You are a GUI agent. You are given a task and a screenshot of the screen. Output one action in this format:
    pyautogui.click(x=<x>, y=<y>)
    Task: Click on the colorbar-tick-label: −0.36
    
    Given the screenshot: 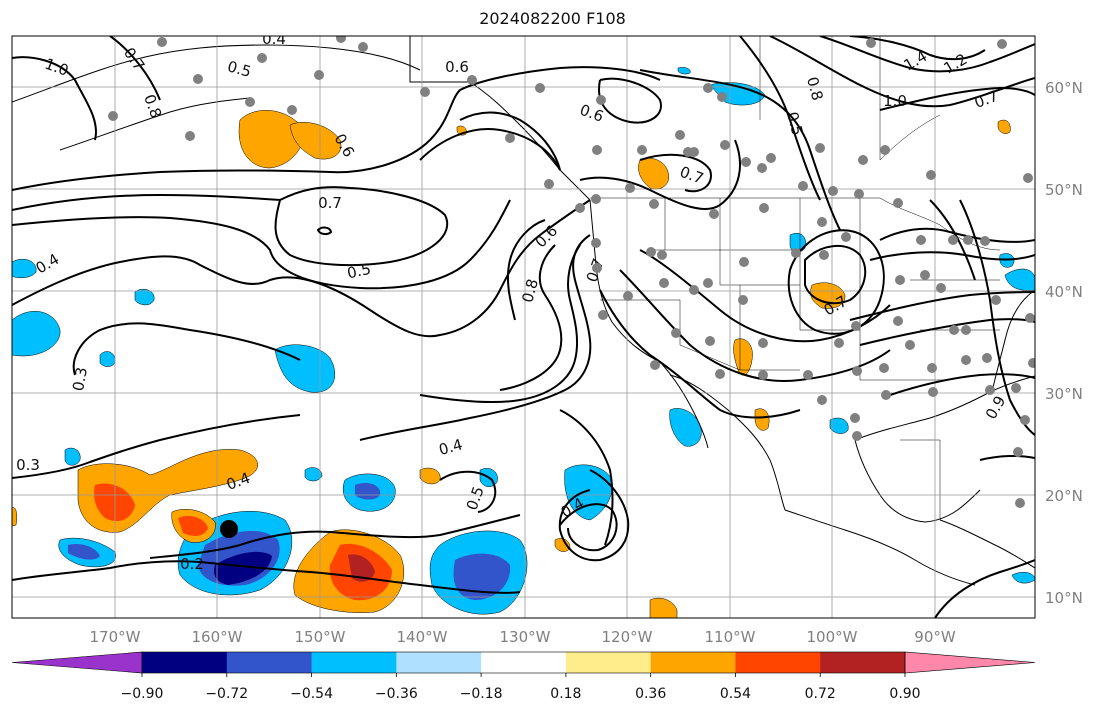 What is the action you would take?
    pyautogui.click(x=396, y=694)
    